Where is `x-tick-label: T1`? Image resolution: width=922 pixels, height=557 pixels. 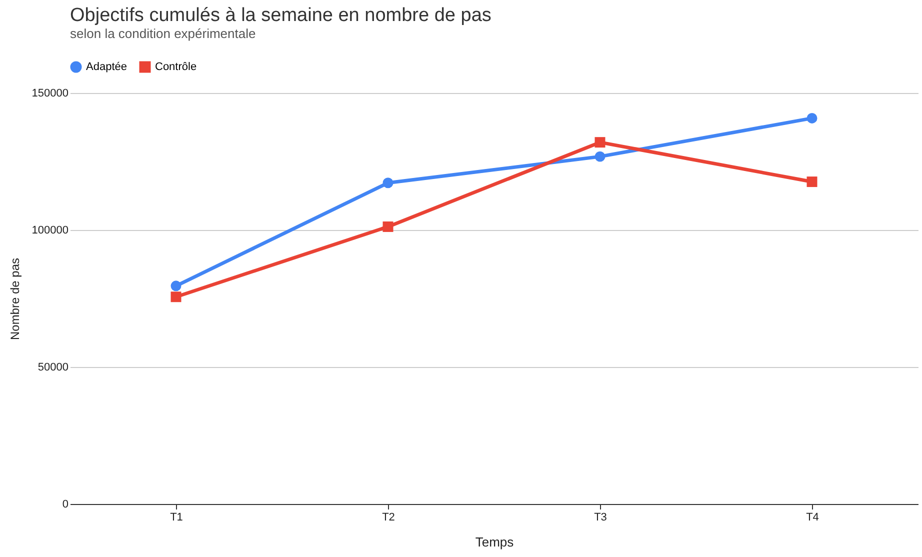
x-tick-label: T1 is located at coordinates (176, 518).